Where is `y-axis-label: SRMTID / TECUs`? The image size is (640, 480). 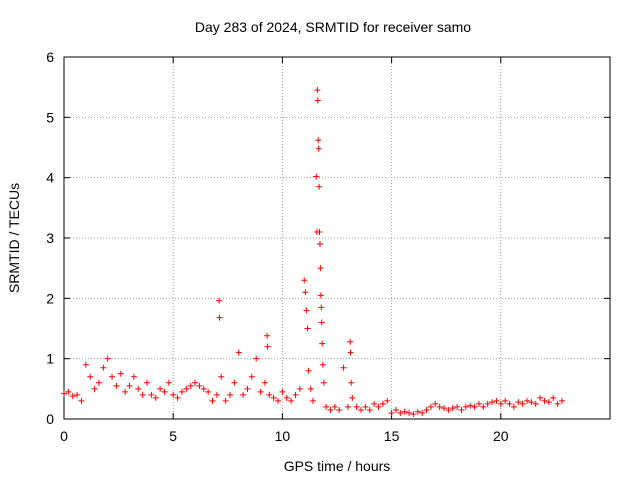 y-axis-label: SRMTID / TECUs is located at coordinates (14, 238).